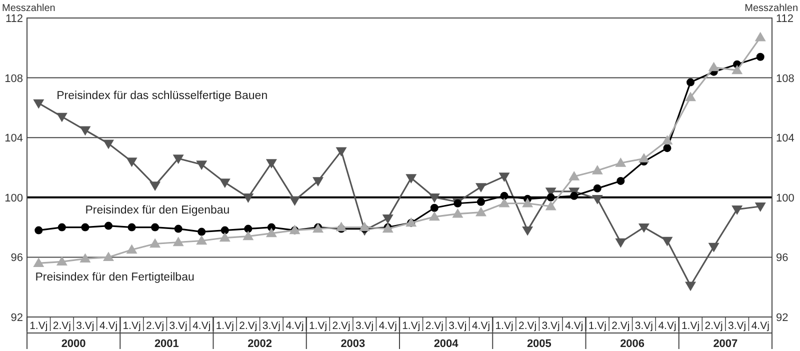 The height and width of the screenshot is (351, 800). Describe the element at coordinates (13, 138) in the screenshot. I see `y-tick-label: 104` at that location.